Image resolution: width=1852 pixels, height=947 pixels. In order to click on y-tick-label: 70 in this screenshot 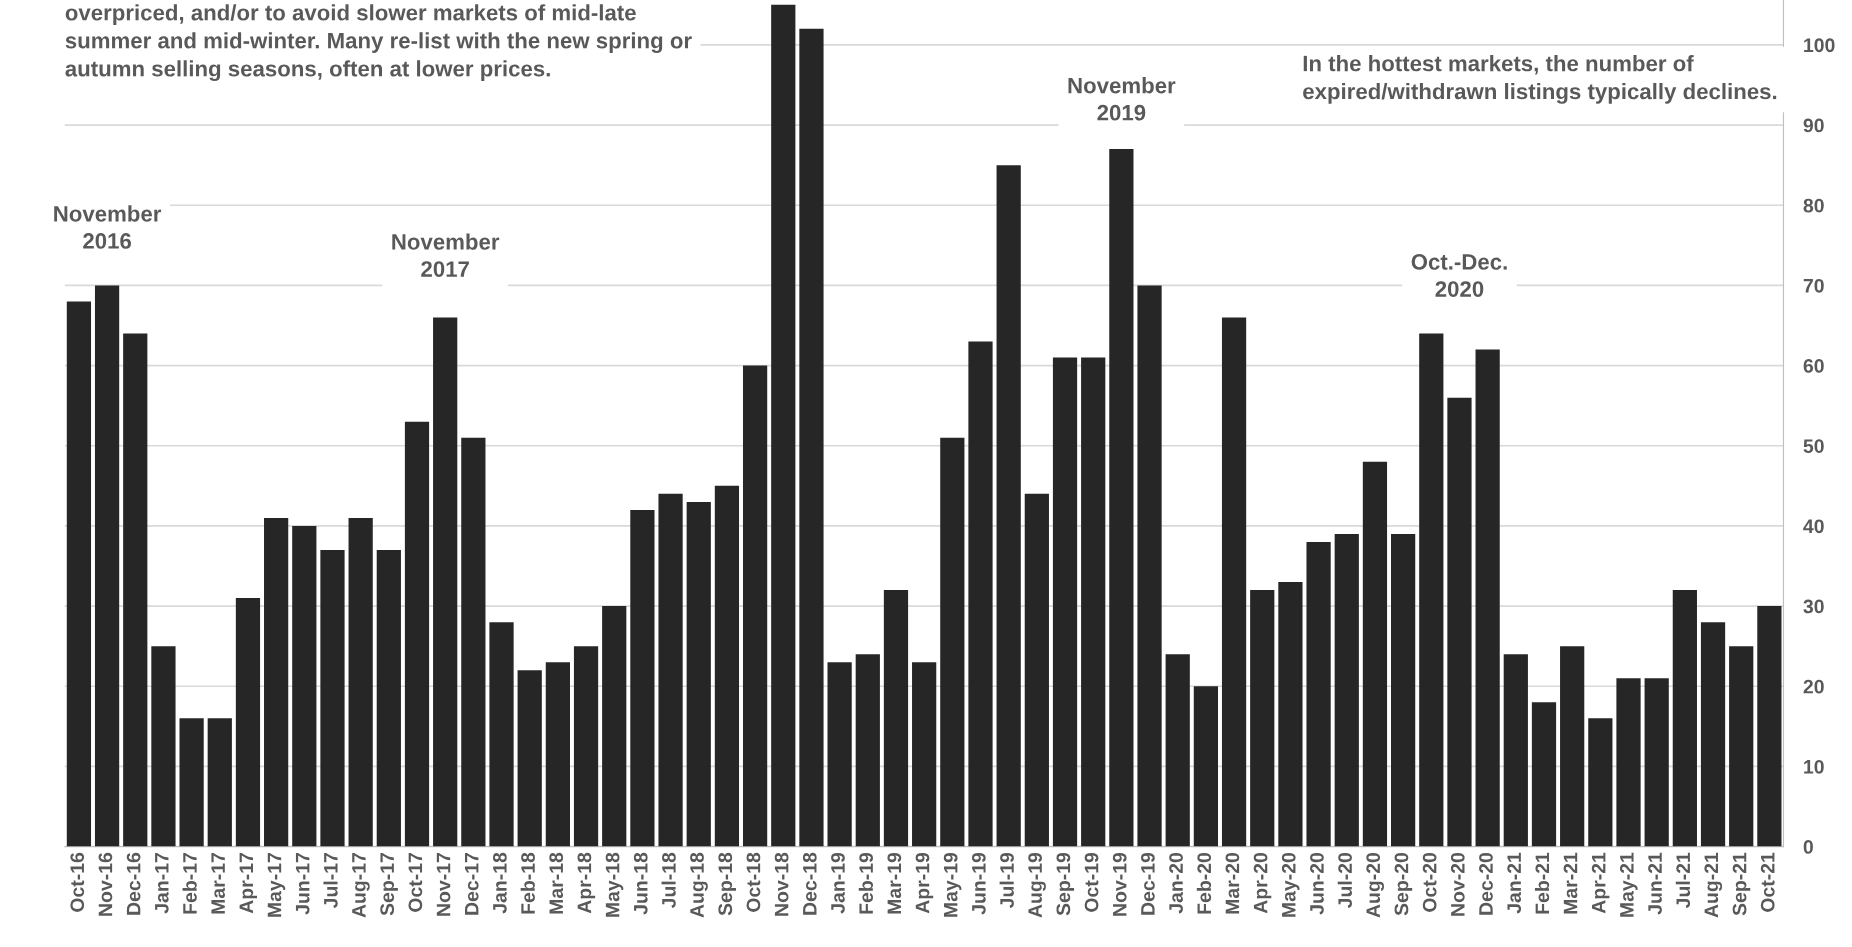, I will do `click(1813, 285)`.